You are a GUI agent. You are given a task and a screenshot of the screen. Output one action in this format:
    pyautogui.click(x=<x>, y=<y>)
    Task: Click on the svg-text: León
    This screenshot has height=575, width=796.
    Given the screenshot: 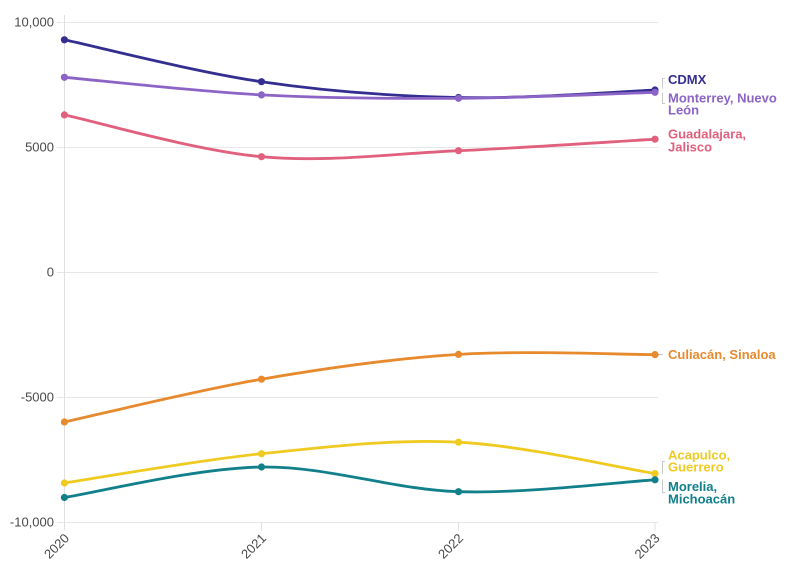 What is the action you would take?
    pyautogui.click(x=683, y=110)
    